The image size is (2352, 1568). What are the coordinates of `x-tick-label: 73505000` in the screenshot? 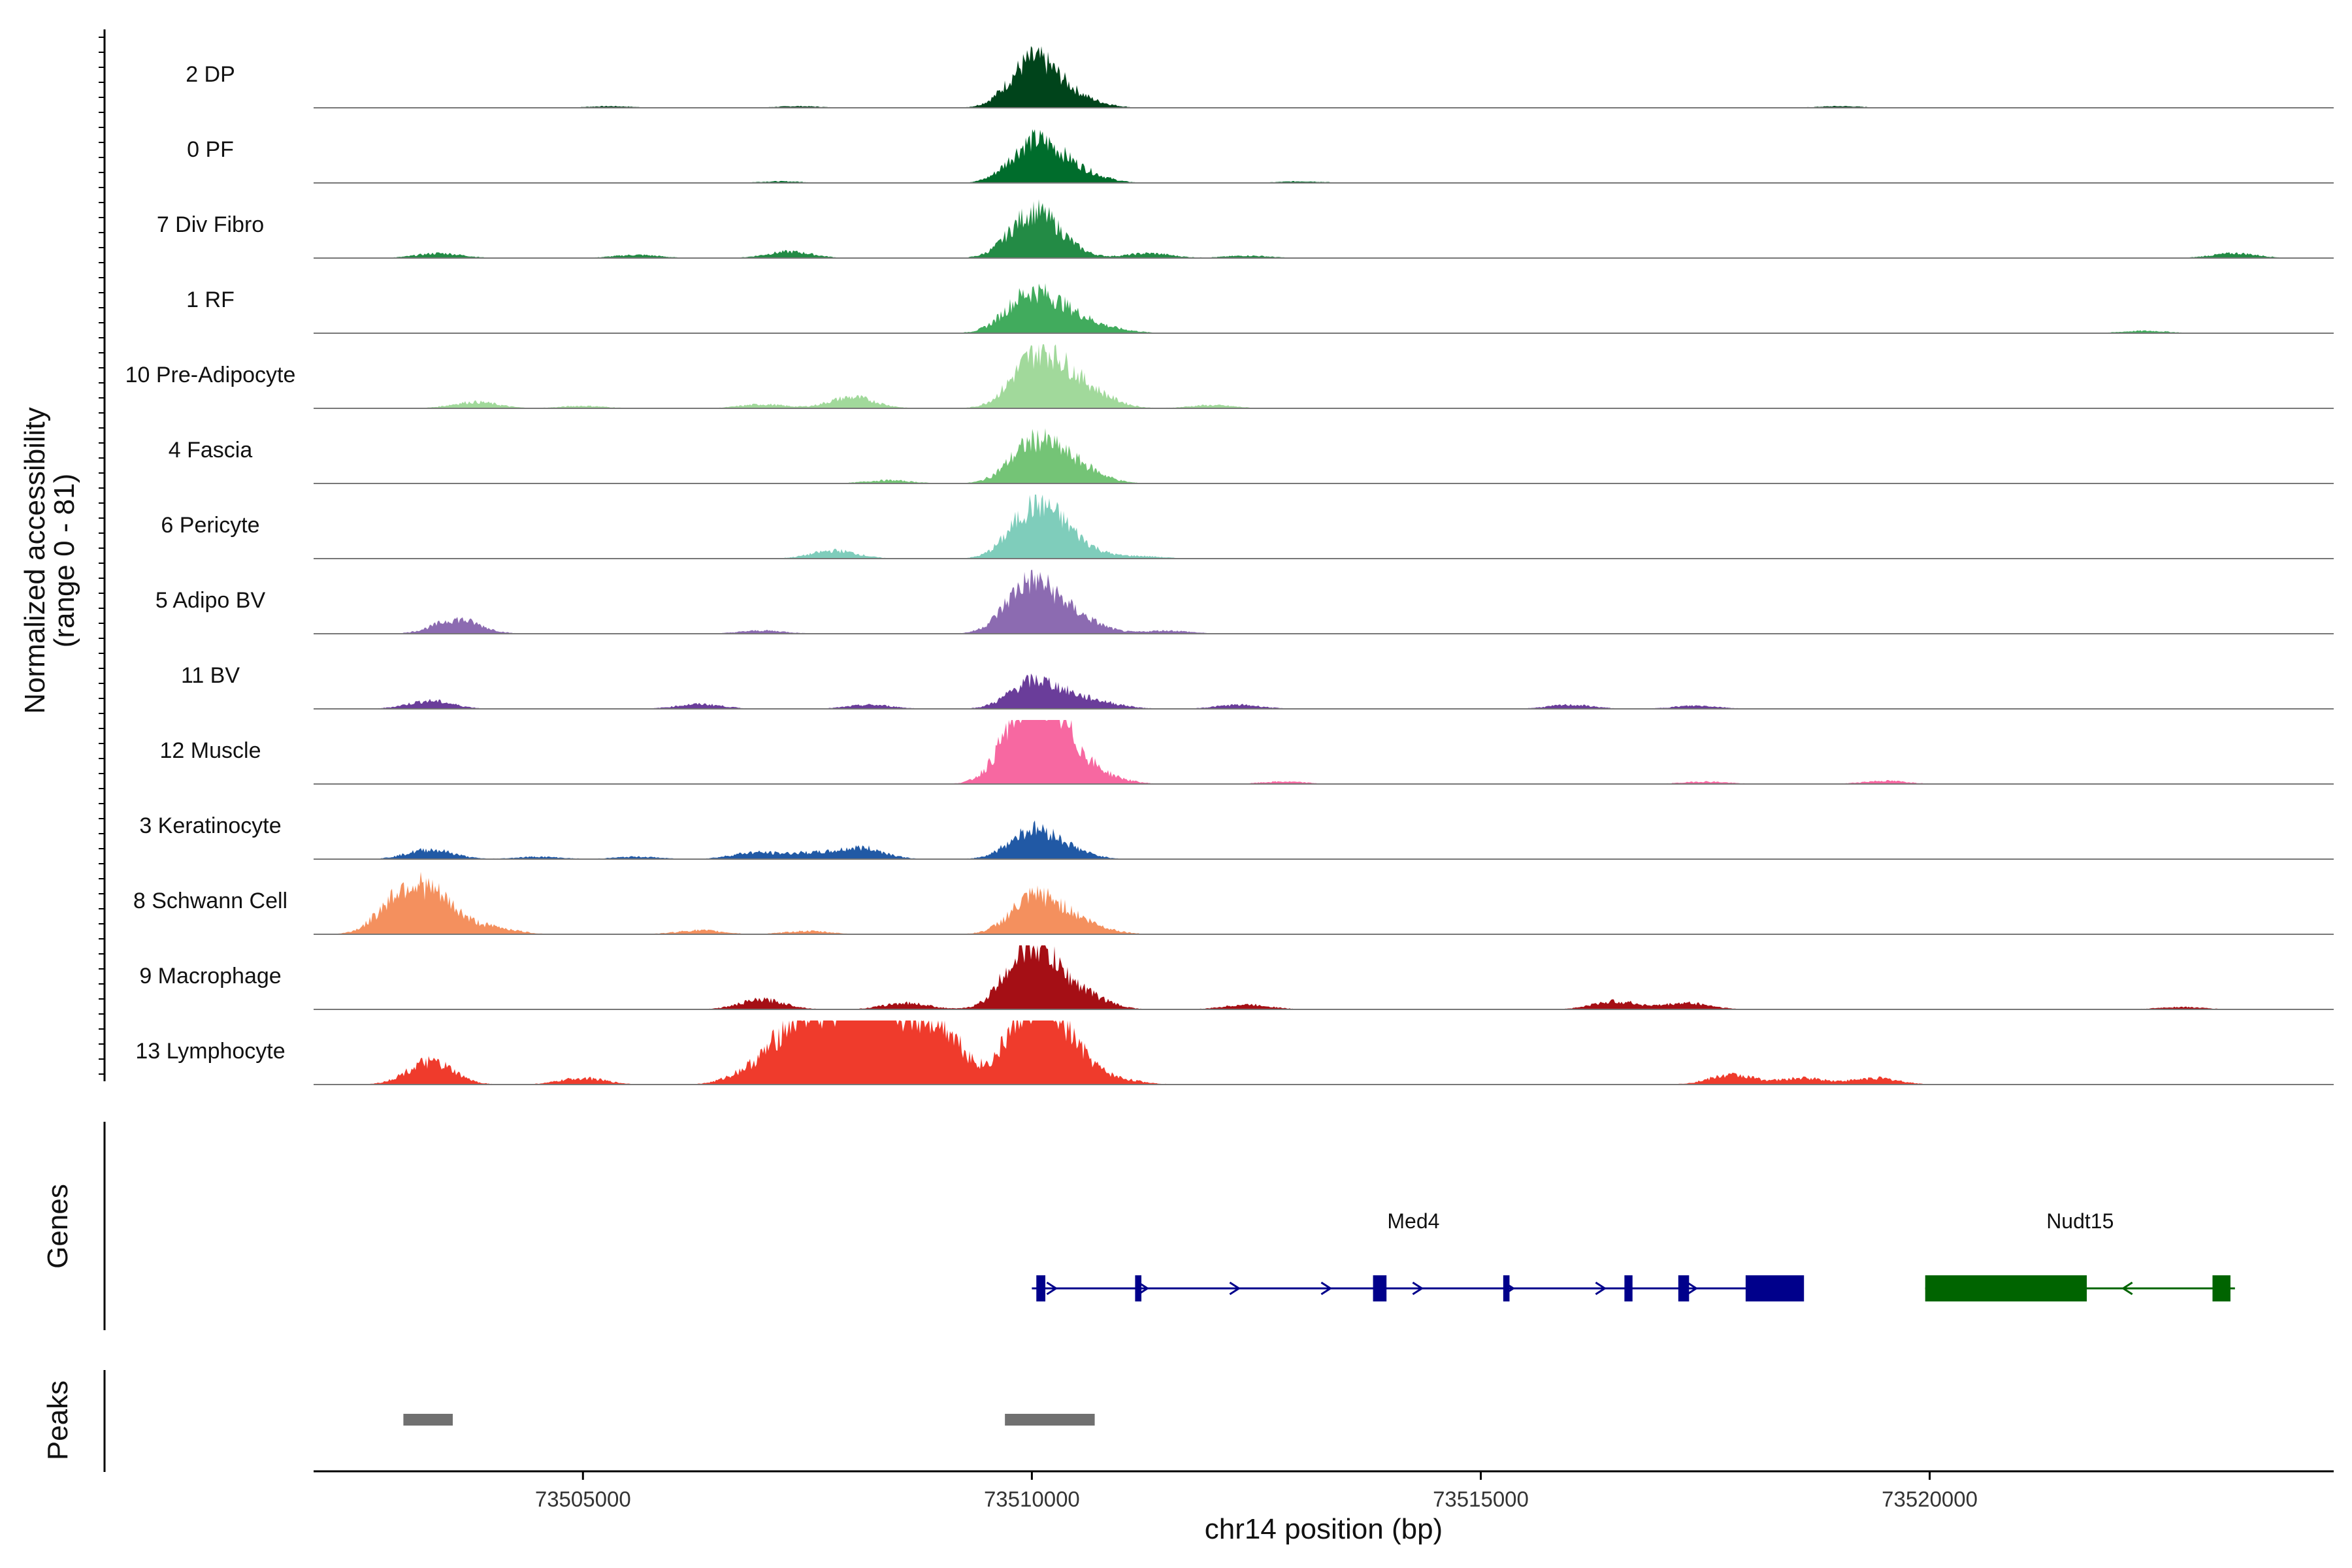 It's located at (583, 1499).